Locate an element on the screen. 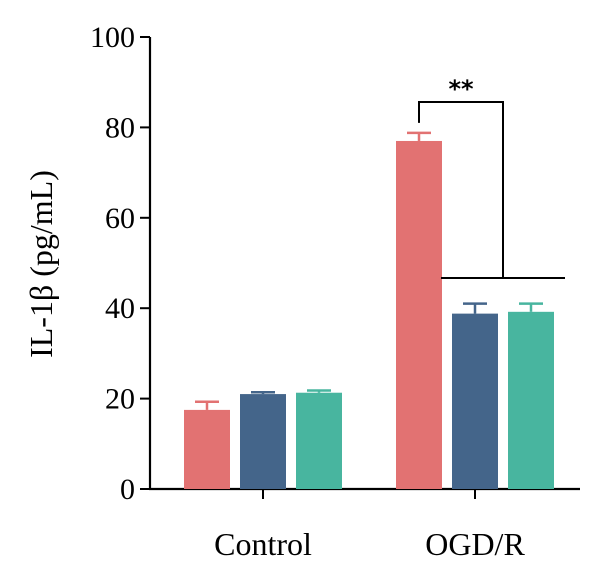 This screenshot has width=600, height=577. y-tick-label: 40 is located at coordinates (120, 308).